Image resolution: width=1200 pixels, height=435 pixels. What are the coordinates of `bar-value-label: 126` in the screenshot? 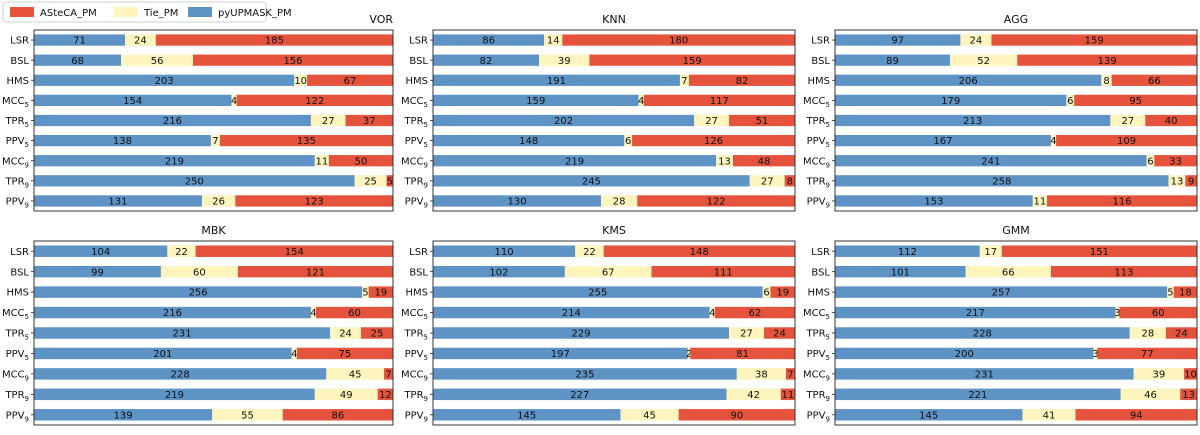 It's located at (713, 141).